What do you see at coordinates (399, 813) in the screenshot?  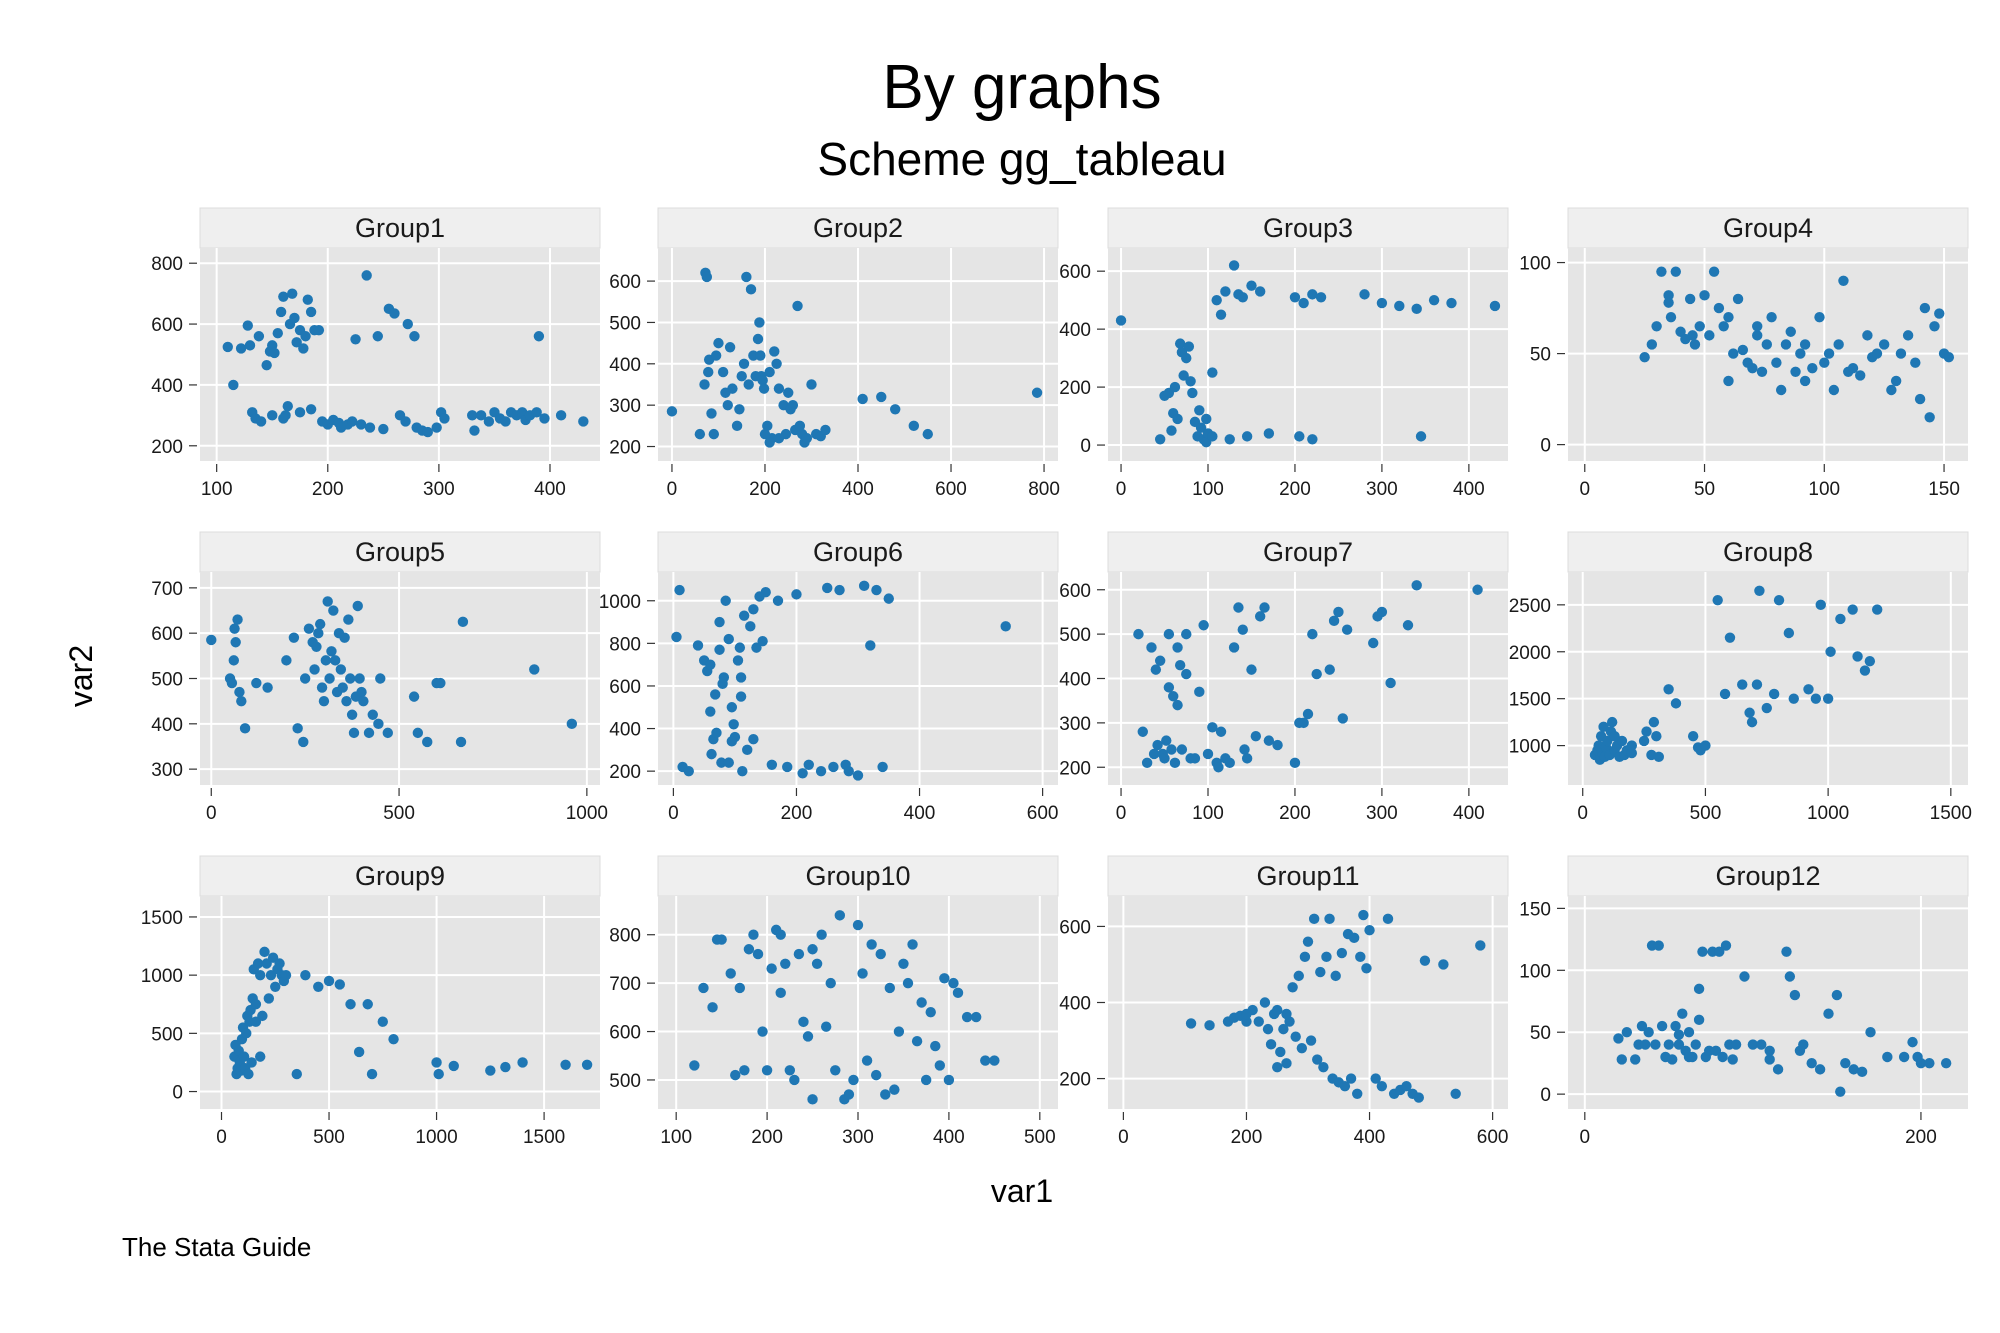 I see `x-tick-label: 500` at bounding box center [399, 813].